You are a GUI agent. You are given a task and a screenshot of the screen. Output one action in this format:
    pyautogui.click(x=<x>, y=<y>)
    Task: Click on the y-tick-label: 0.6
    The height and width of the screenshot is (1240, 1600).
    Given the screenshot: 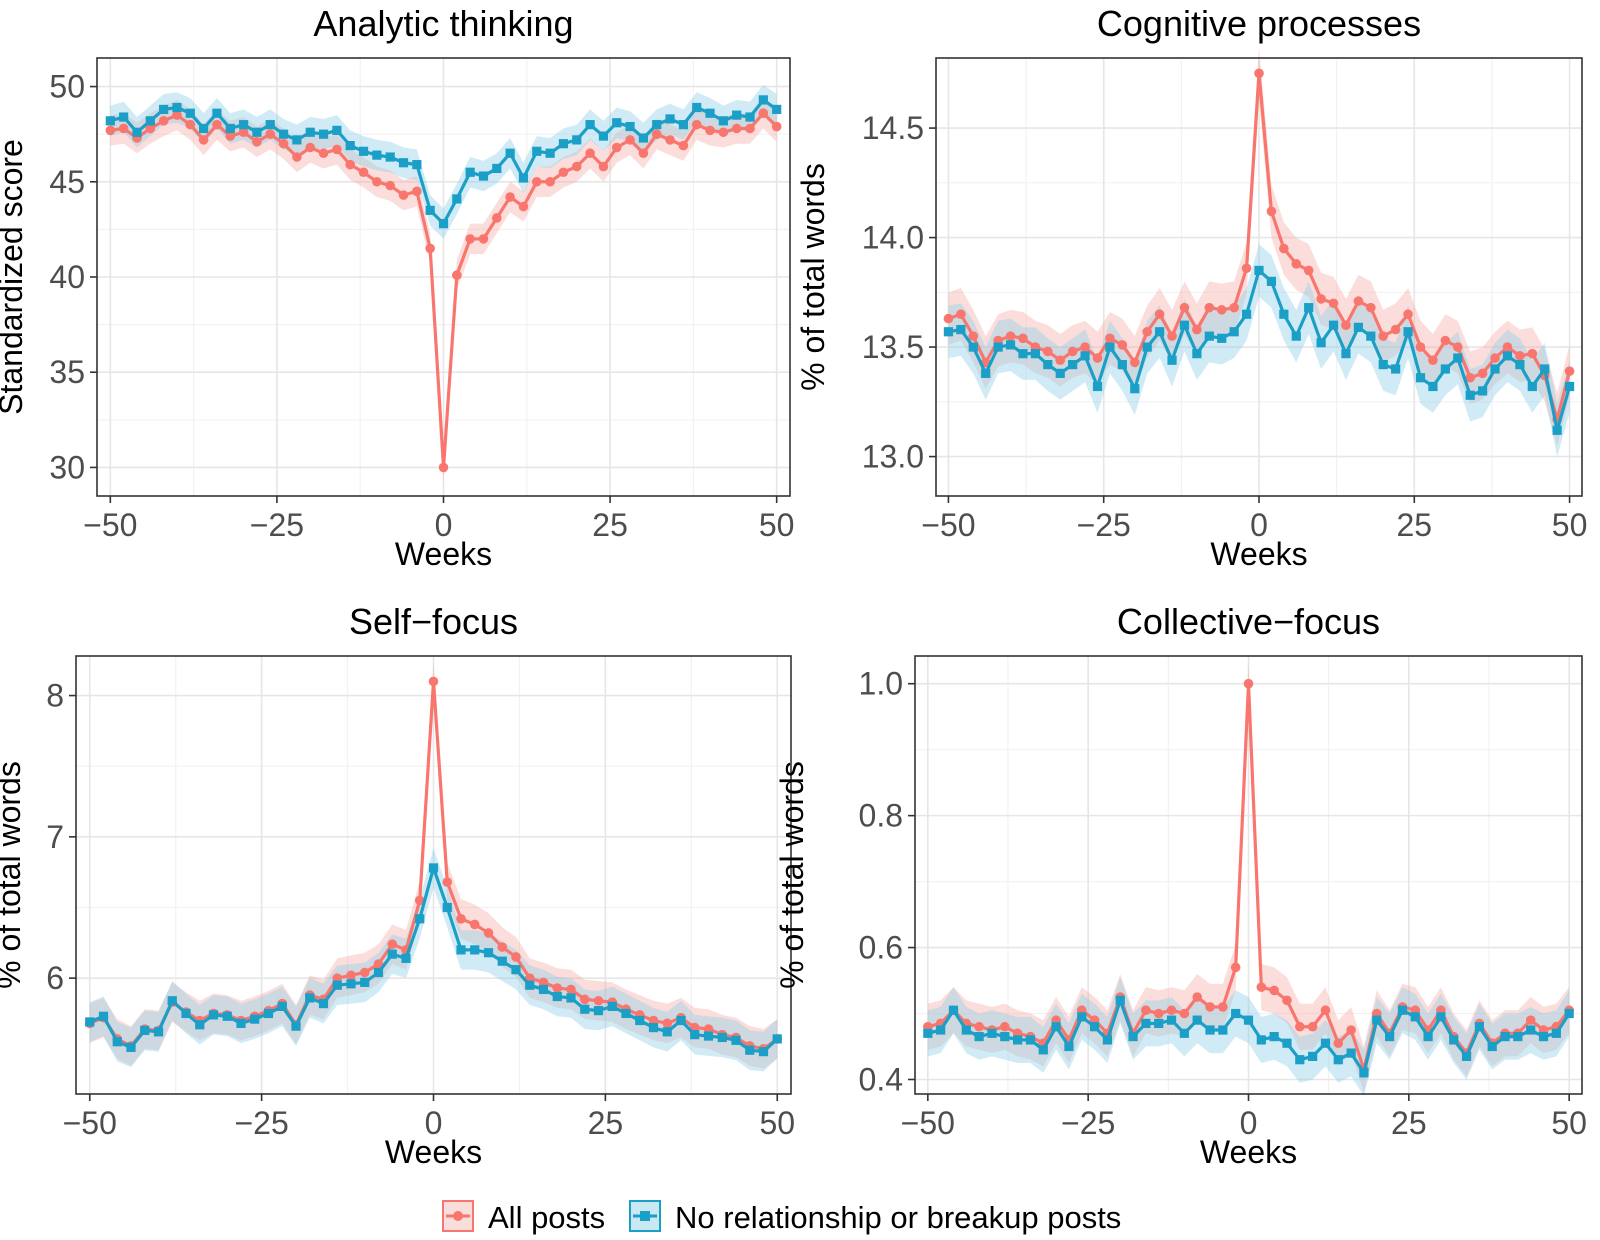 What is the action you would take?
    pyautogui.click(x=881, y=948)
    